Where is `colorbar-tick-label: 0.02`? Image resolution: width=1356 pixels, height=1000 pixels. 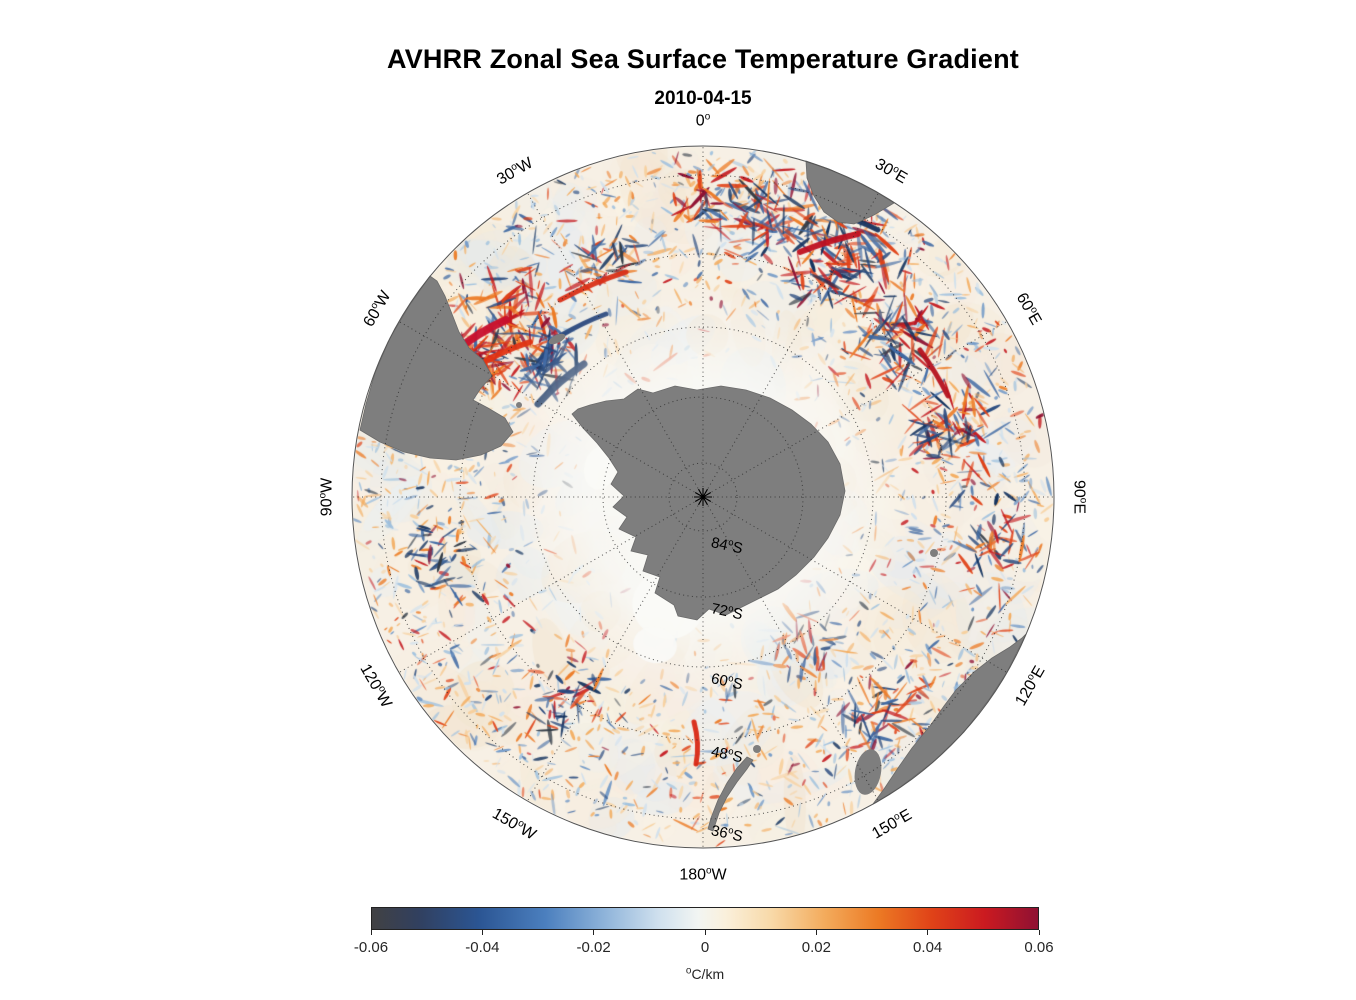 colorbar-tick-label: 0.02 is located at coordinates (816, 947).